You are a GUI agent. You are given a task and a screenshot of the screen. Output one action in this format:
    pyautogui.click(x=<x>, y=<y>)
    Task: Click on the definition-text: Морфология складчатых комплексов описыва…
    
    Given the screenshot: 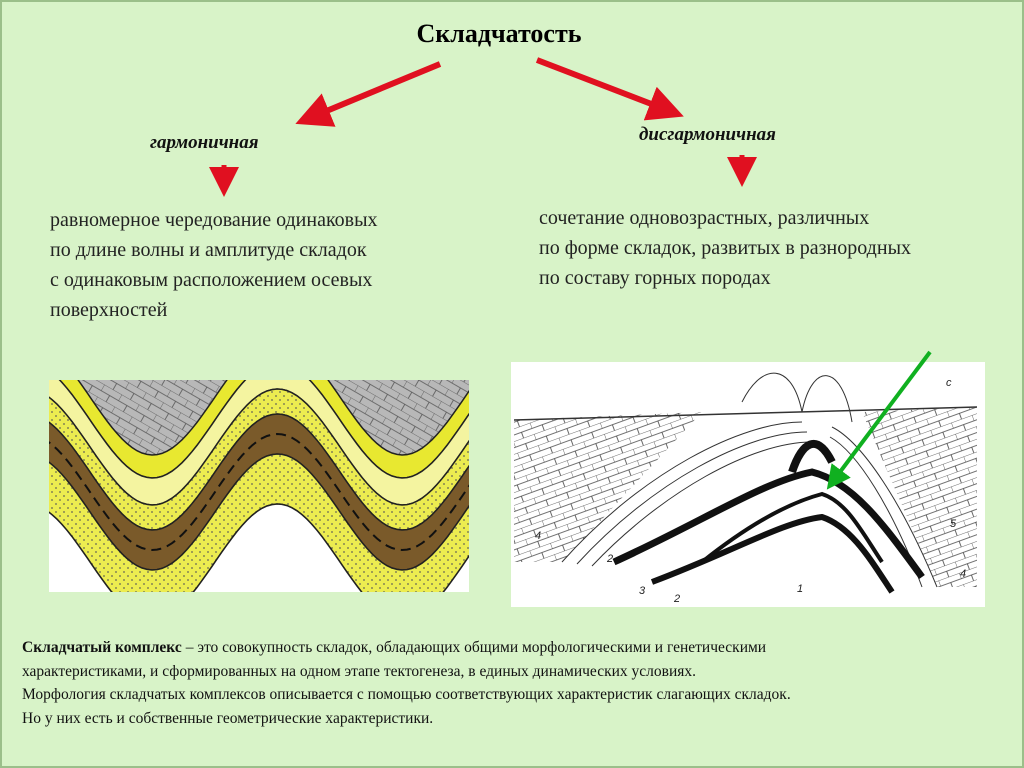 What is the action you would take?
    pyautogui.click(x=406, y=694)
    